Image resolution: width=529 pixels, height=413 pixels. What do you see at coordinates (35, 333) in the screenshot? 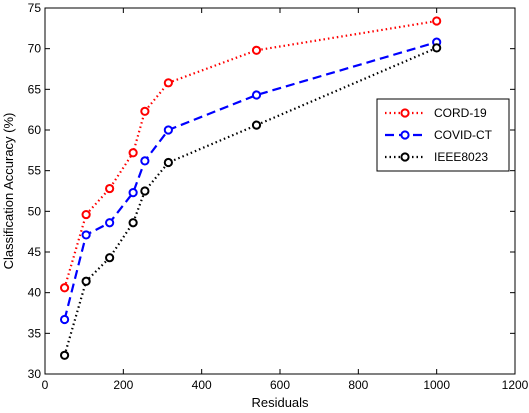
I see `y-tick-label: 35` at bounding box center [35, 333].